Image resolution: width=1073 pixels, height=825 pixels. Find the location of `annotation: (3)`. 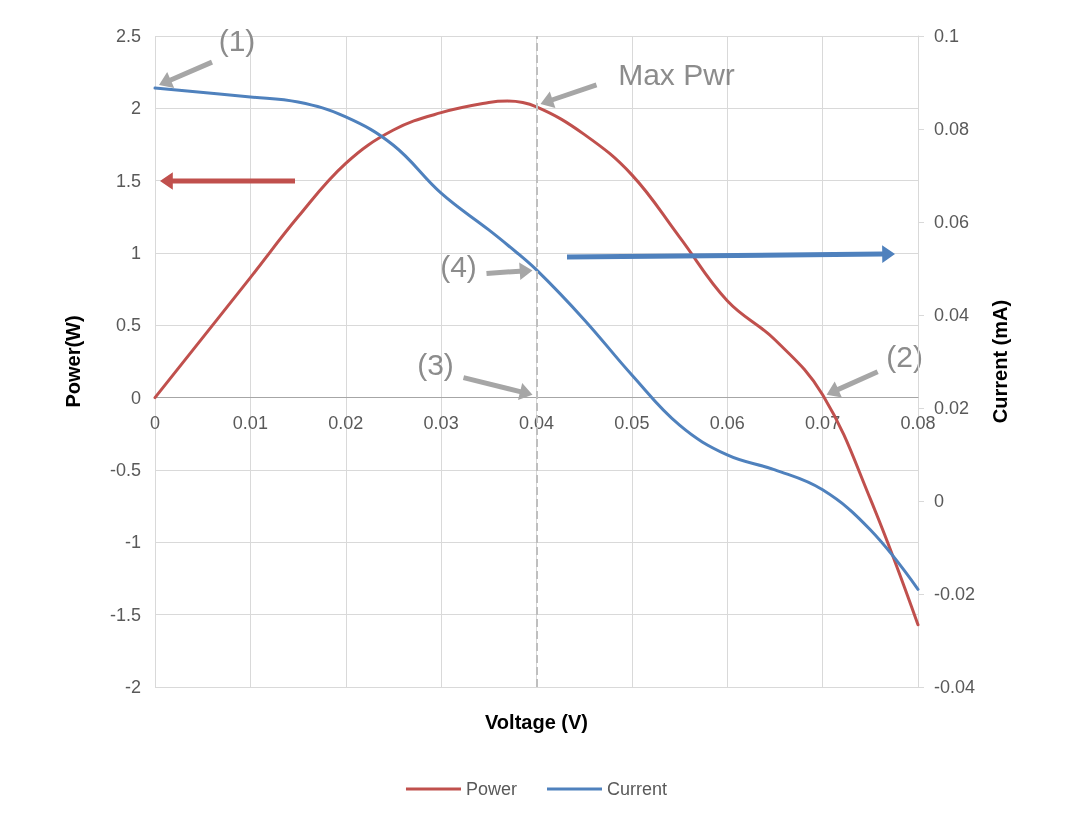

annotation: (3) is located at coordinates (435, 365).